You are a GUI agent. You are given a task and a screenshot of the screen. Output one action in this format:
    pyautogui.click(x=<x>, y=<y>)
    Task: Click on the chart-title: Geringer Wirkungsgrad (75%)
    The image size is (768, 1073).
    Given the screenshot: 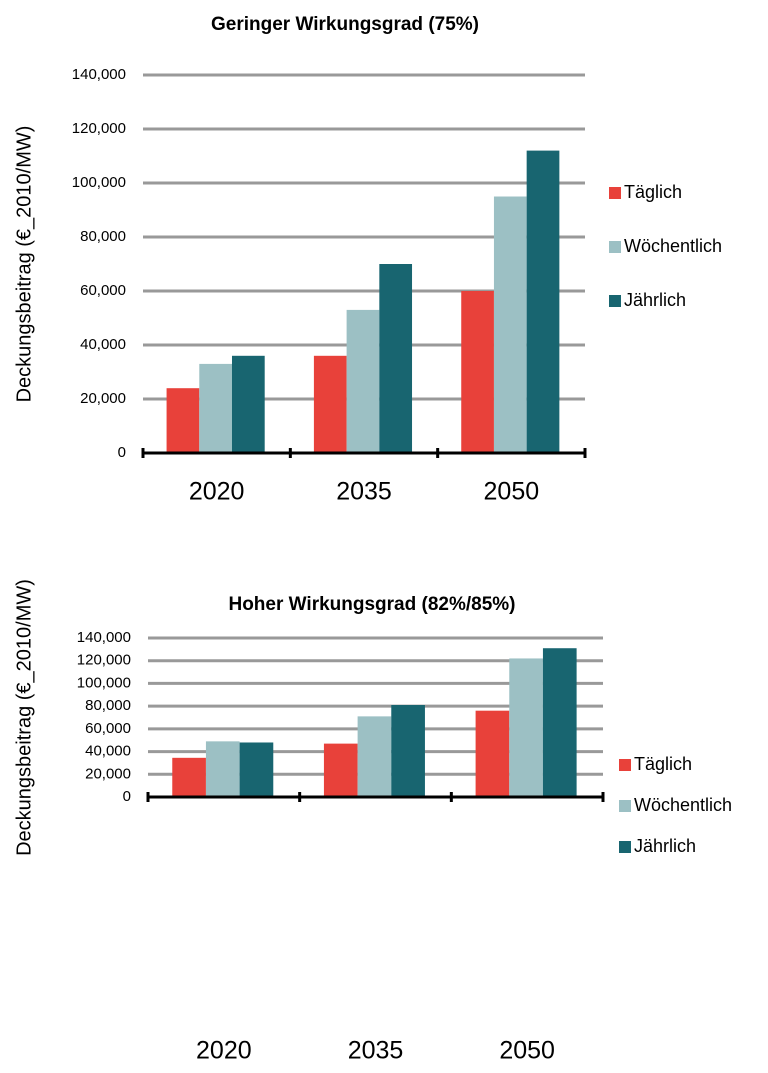 What is the action you would take?
    pyautogui.click(x=345, y=24)
    